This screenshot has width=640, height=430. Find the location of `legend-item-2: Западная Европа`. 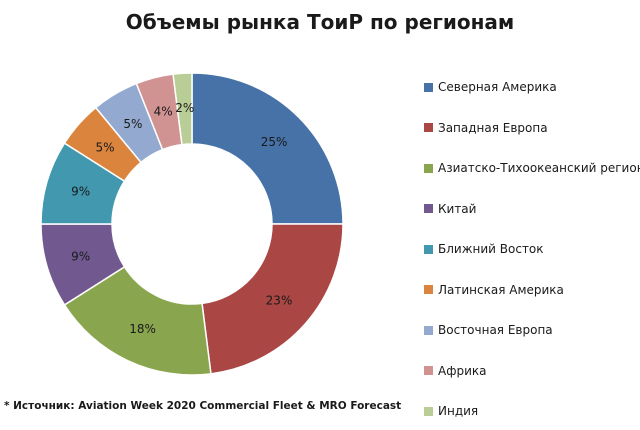

legend-item-2: Западная Европа is located at coordinates (486, 128).